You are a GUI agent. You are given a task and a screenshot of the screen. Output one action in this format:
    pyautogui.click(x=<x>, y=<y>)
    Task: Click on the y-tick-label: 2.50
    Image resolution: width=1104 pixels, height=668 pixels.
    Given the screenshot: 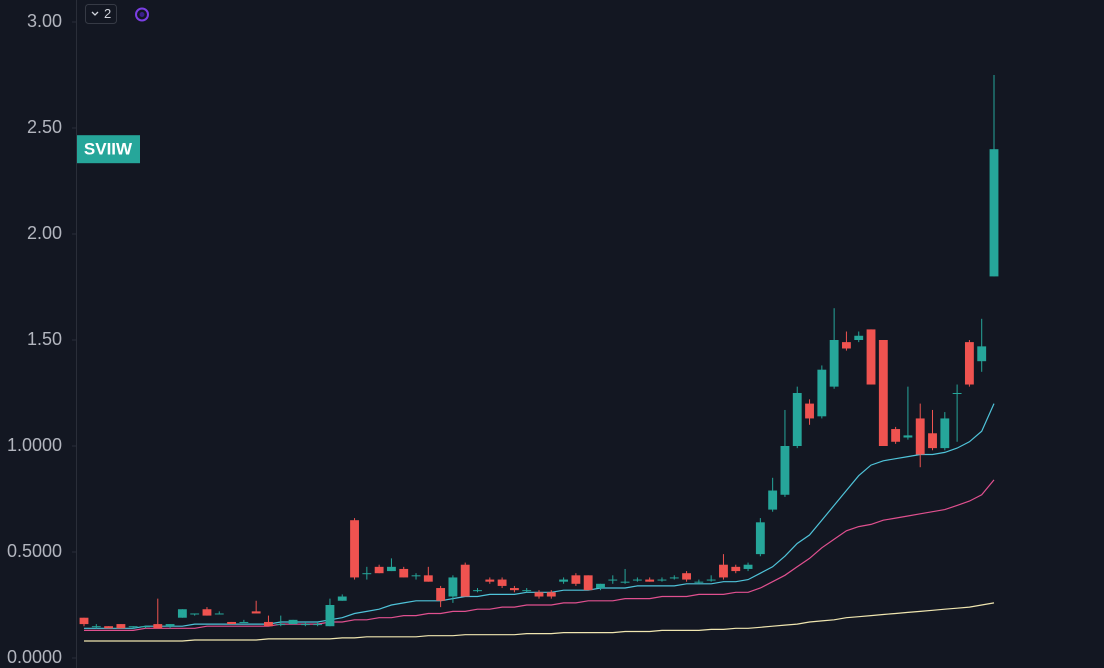 What is the action you would take?
    pyautogui.click(x=44, y=127)
    